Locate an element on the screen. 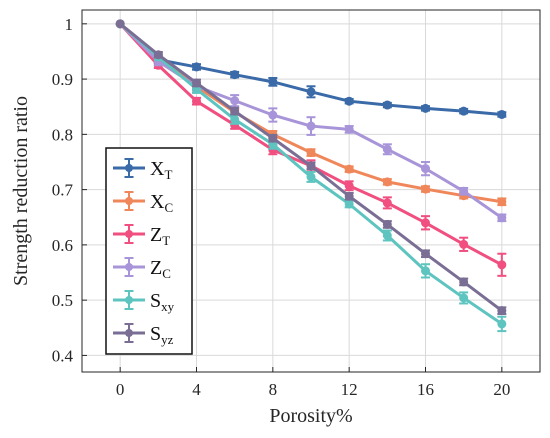 The height and width of the screenshot is (438, 550). legend-item: XT is located at coordinates (142, 170).